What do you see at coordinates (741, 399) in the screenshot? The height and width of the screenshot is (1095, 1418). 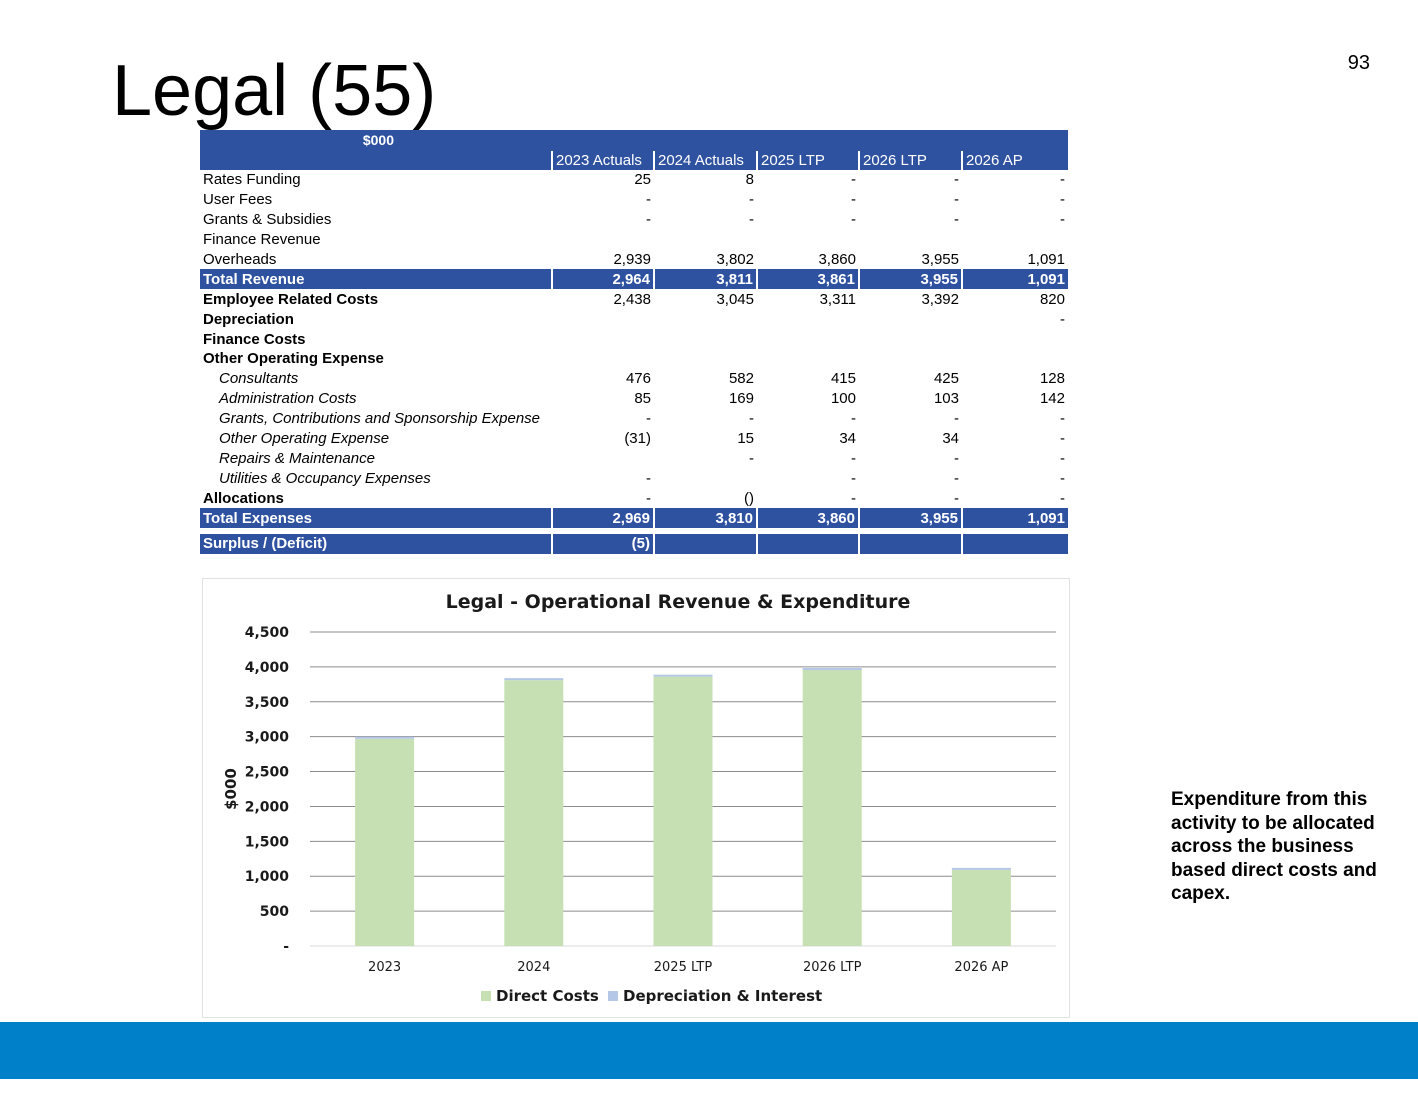 I see `cell-value: 169` at bounding box center [741, 399].